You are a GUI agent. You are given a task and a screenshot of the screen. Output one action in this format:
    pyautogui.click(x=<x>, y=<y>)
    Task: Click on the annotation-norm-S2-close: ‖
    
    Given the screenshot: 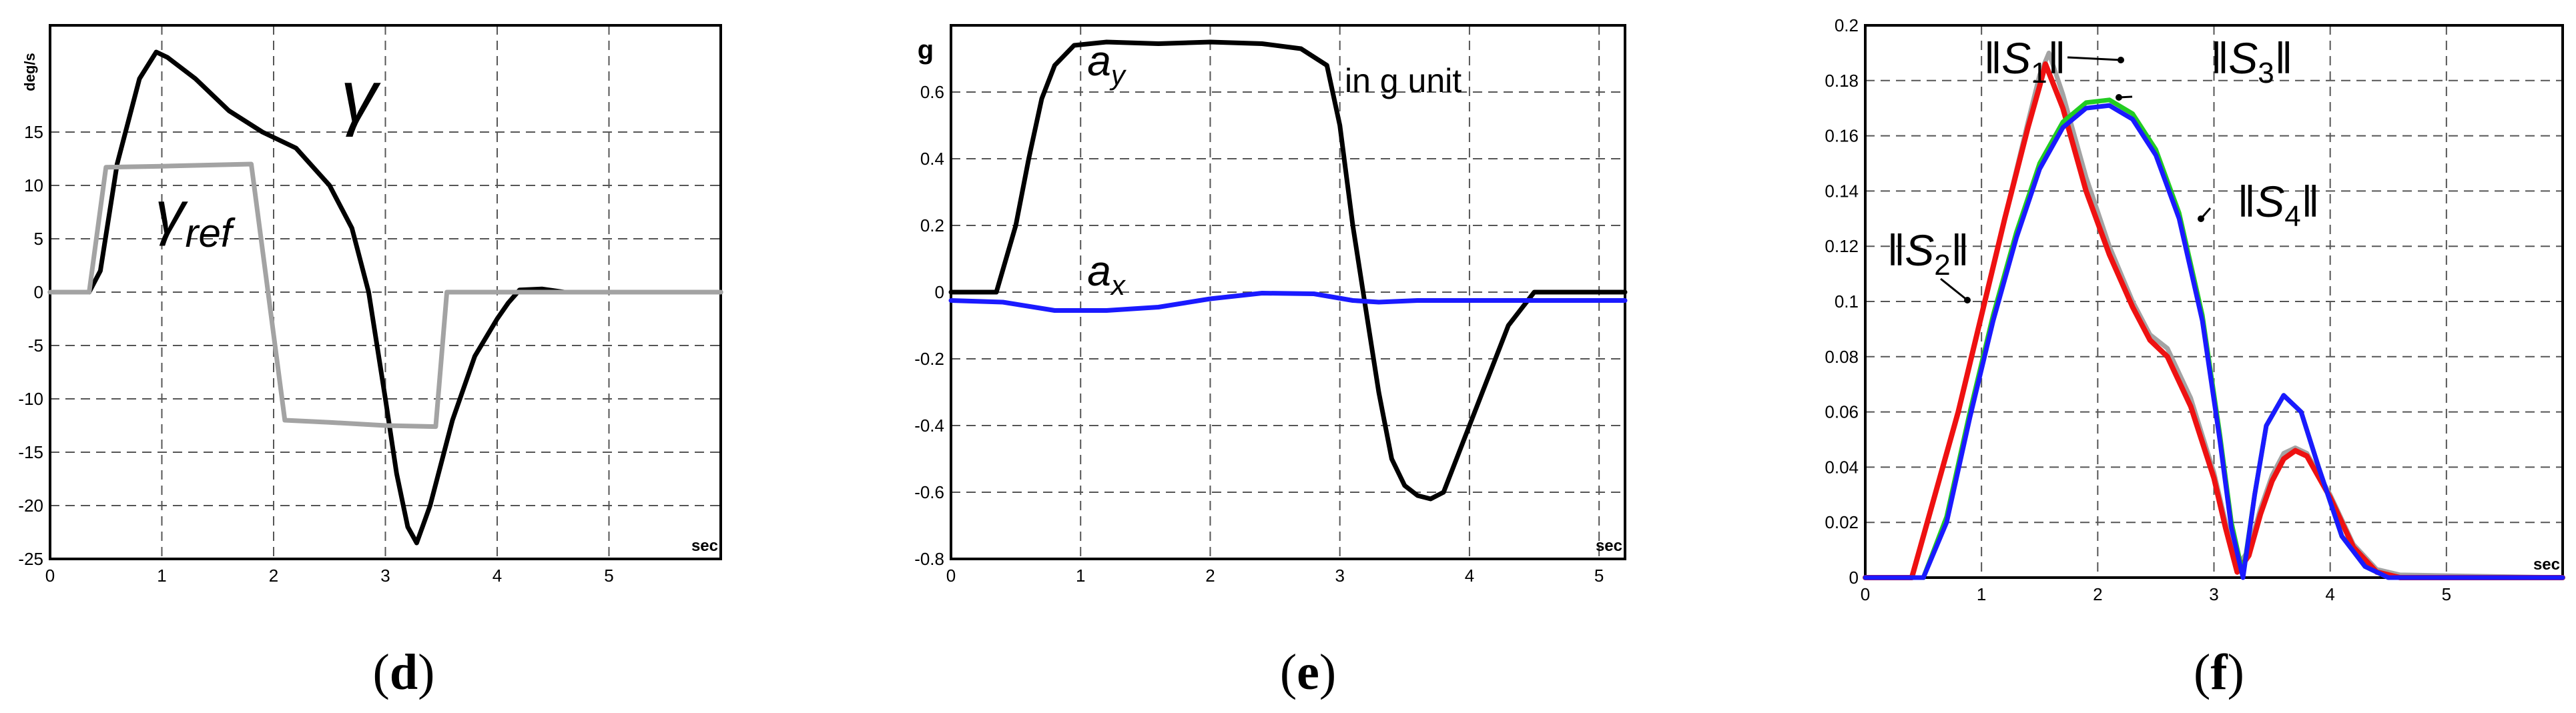 What is the action you would take?
    pyautogui.click(x=1960, y=250)
    